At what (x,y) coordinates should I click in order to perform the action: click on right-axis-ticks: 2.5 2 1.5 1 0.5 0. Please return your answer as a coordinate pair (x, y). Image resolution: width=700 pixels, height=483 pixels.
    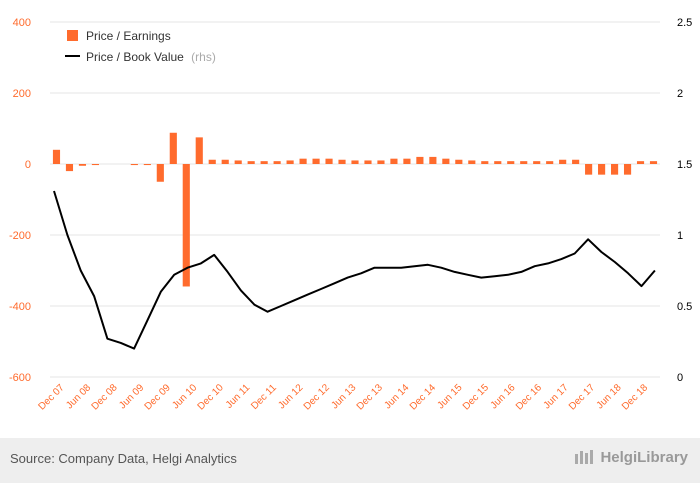
    Looking at the image, I should click on (684, 200).